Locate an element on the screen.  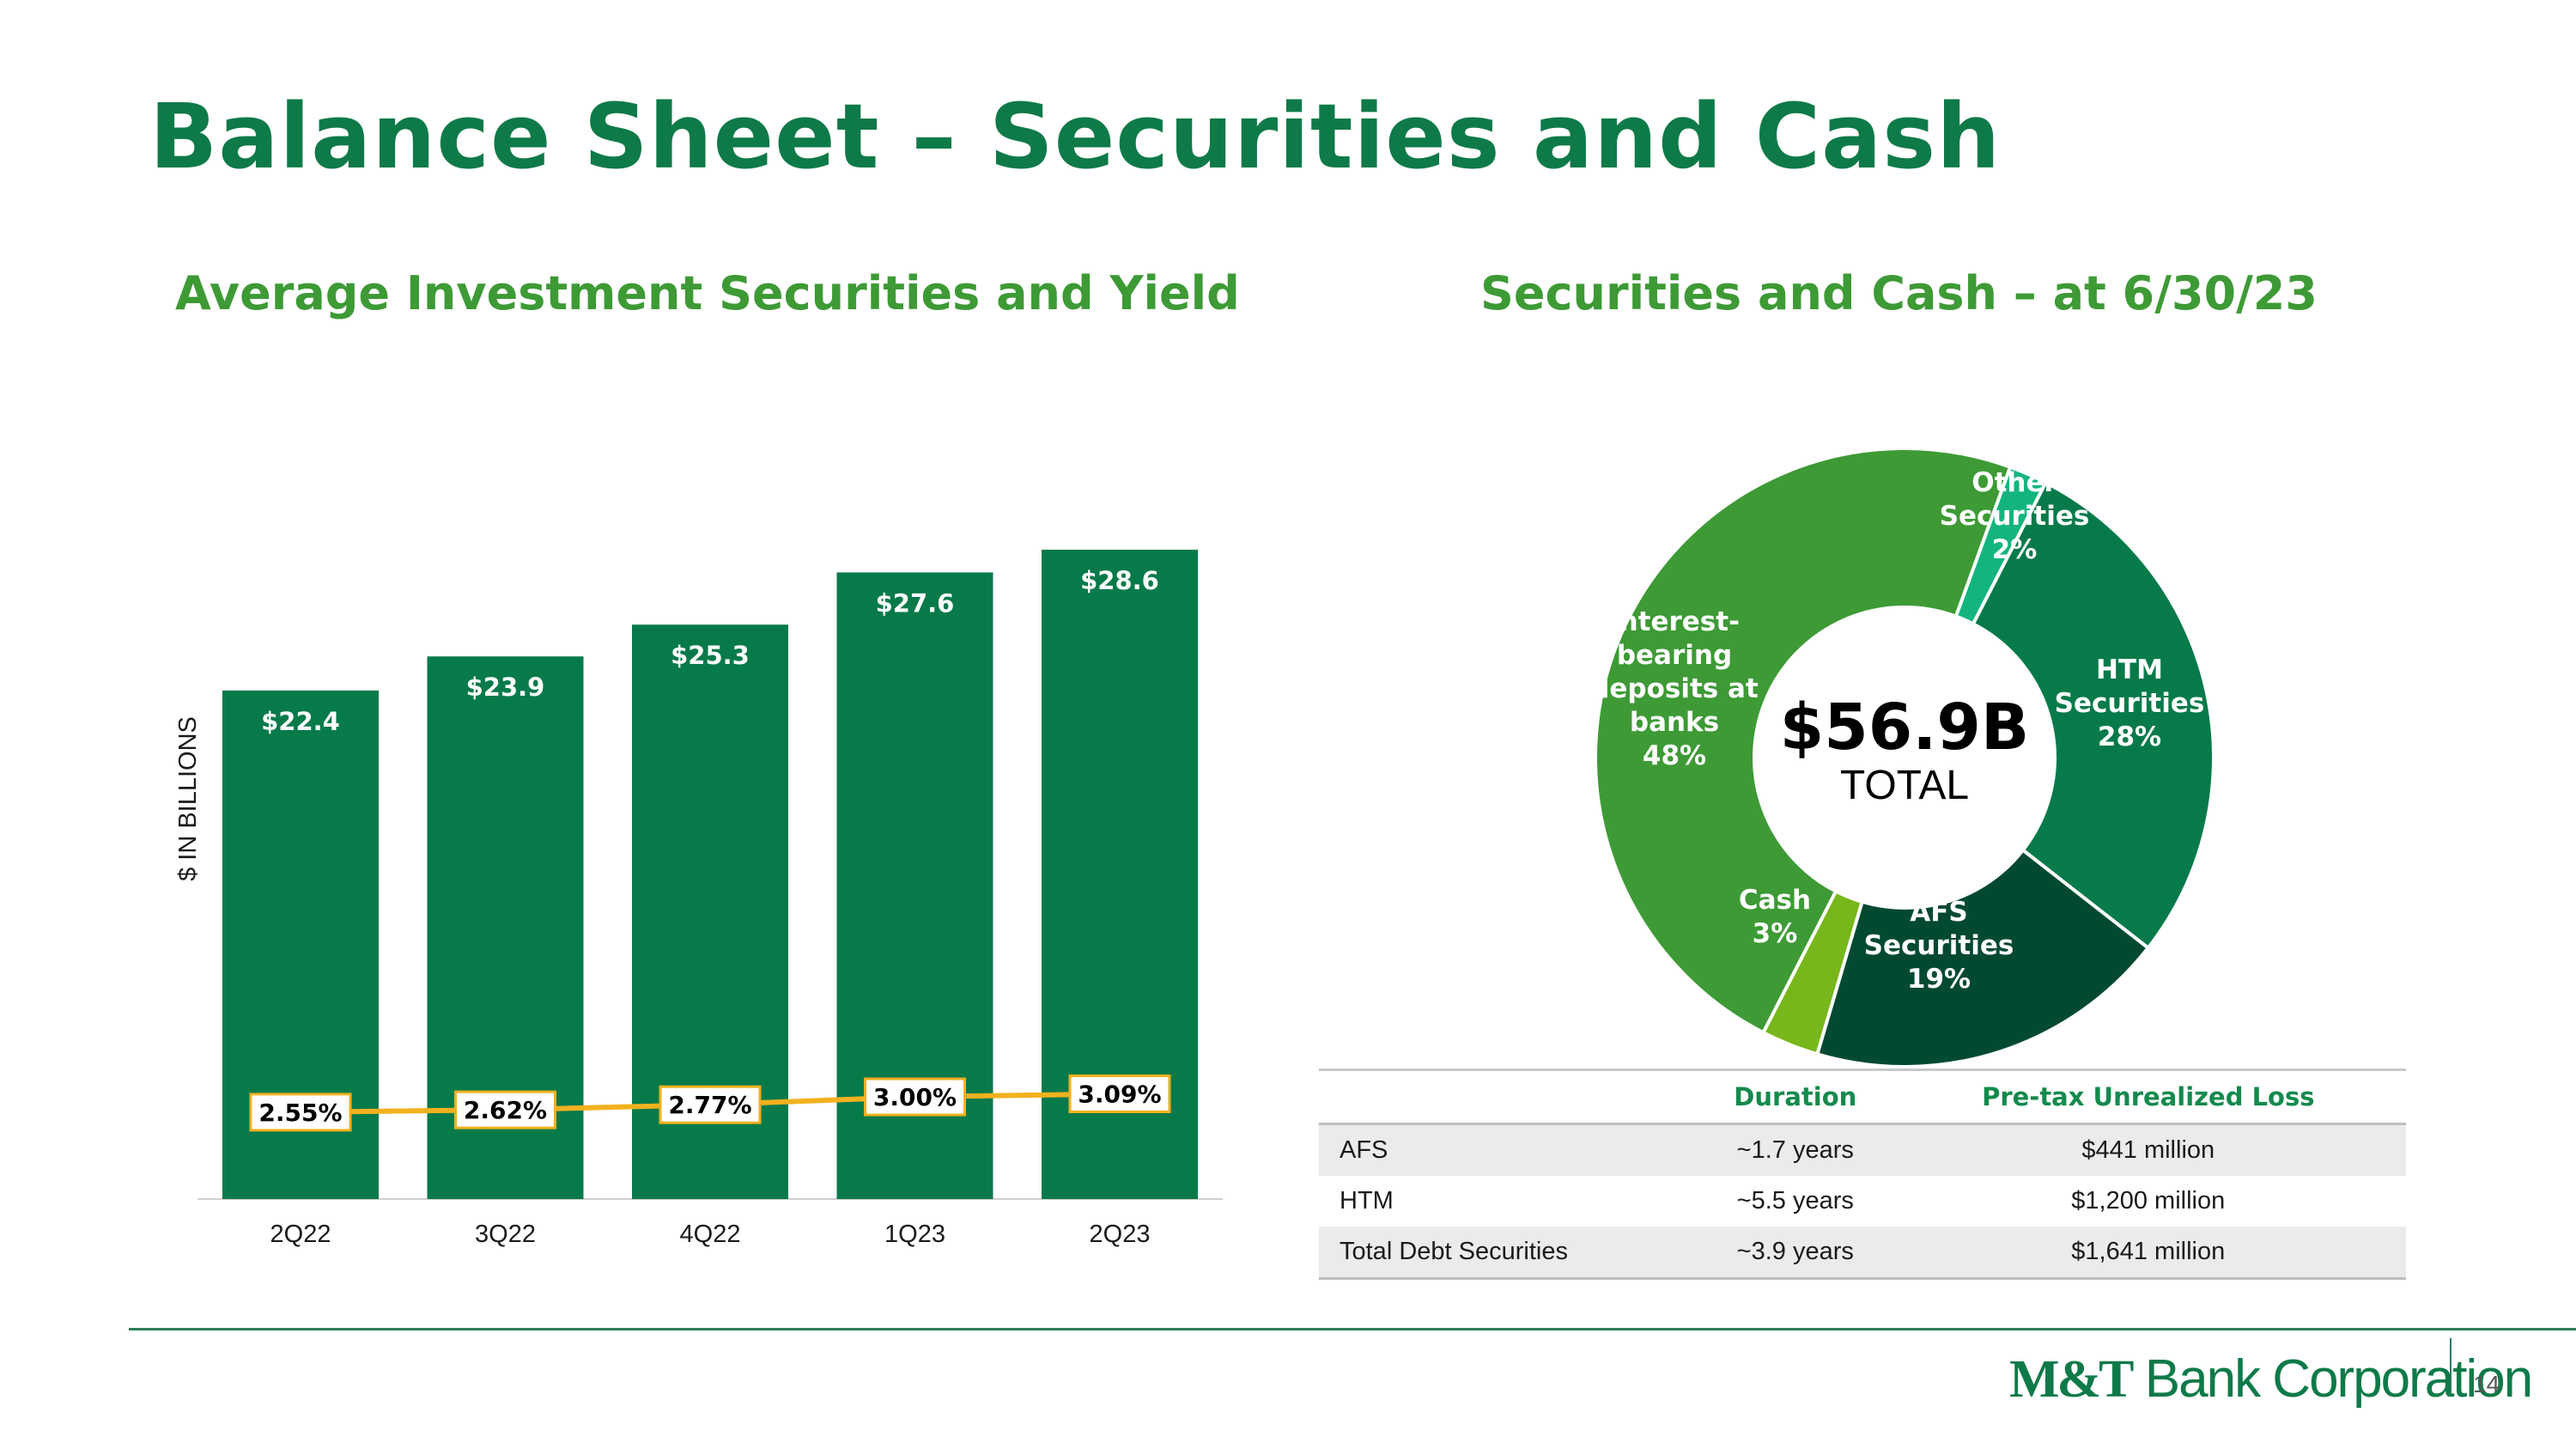
yield-label: 2.55% is located at coordinates (300, 1113).